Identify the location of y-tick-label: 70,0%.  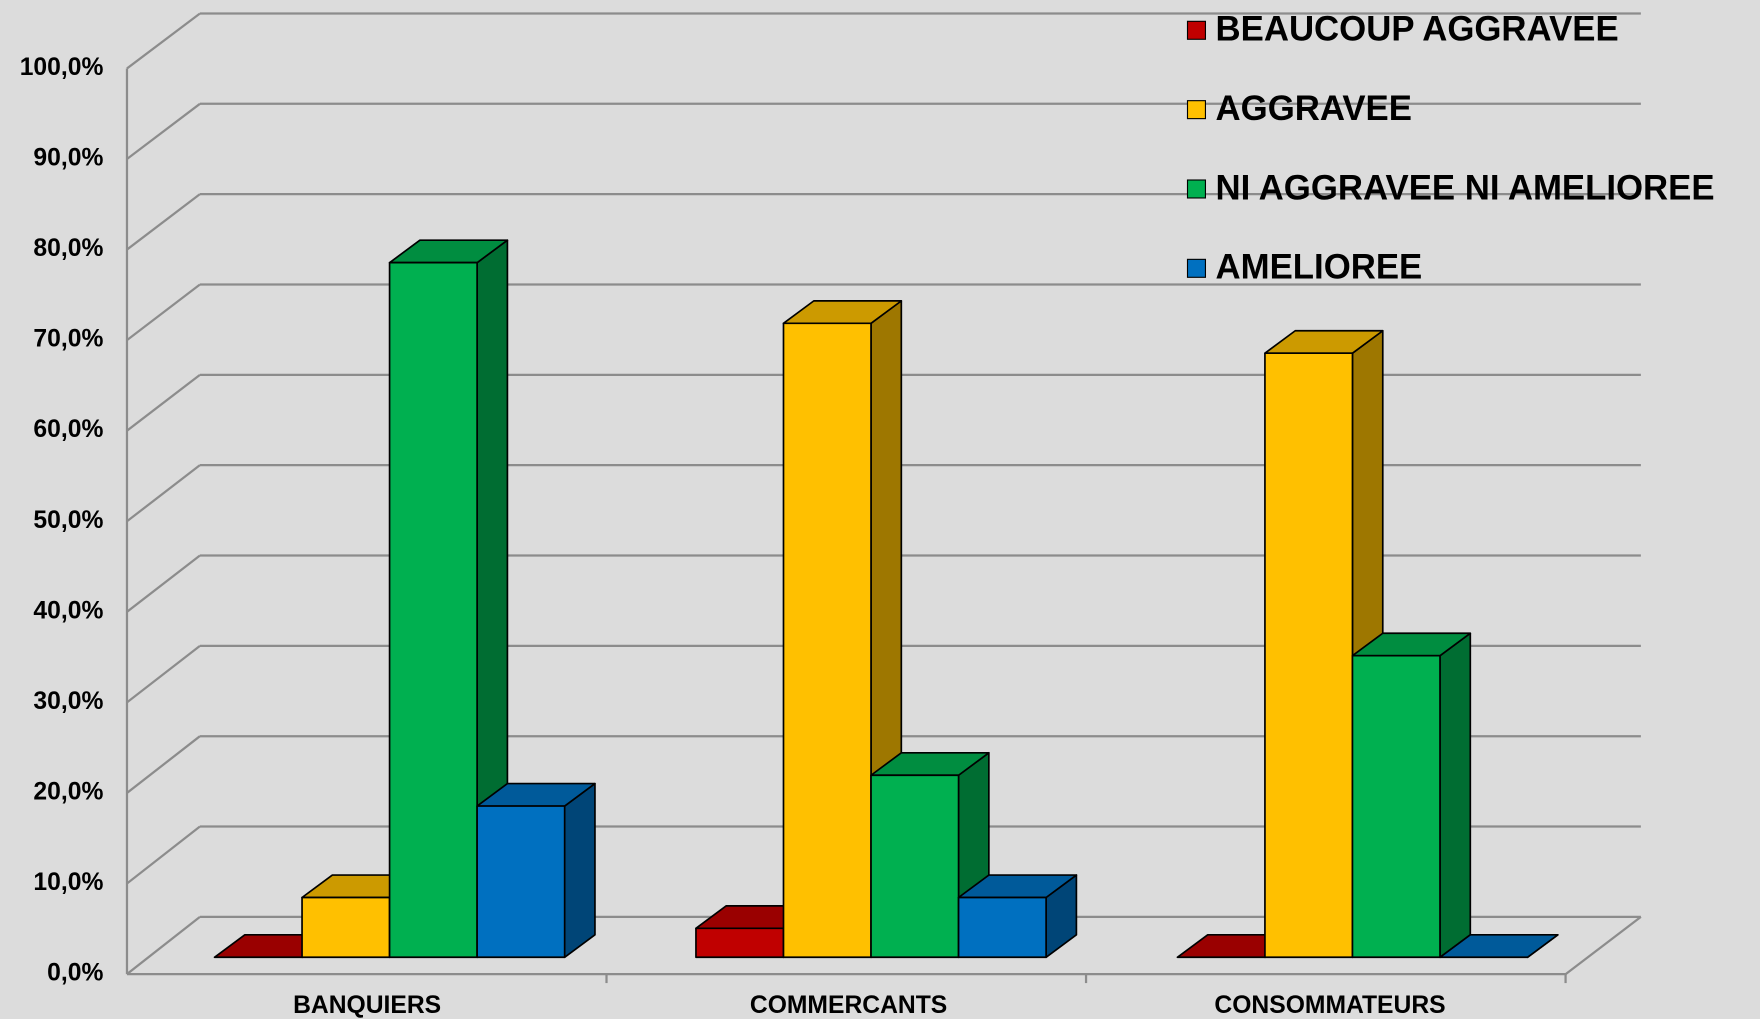
(68, 339).